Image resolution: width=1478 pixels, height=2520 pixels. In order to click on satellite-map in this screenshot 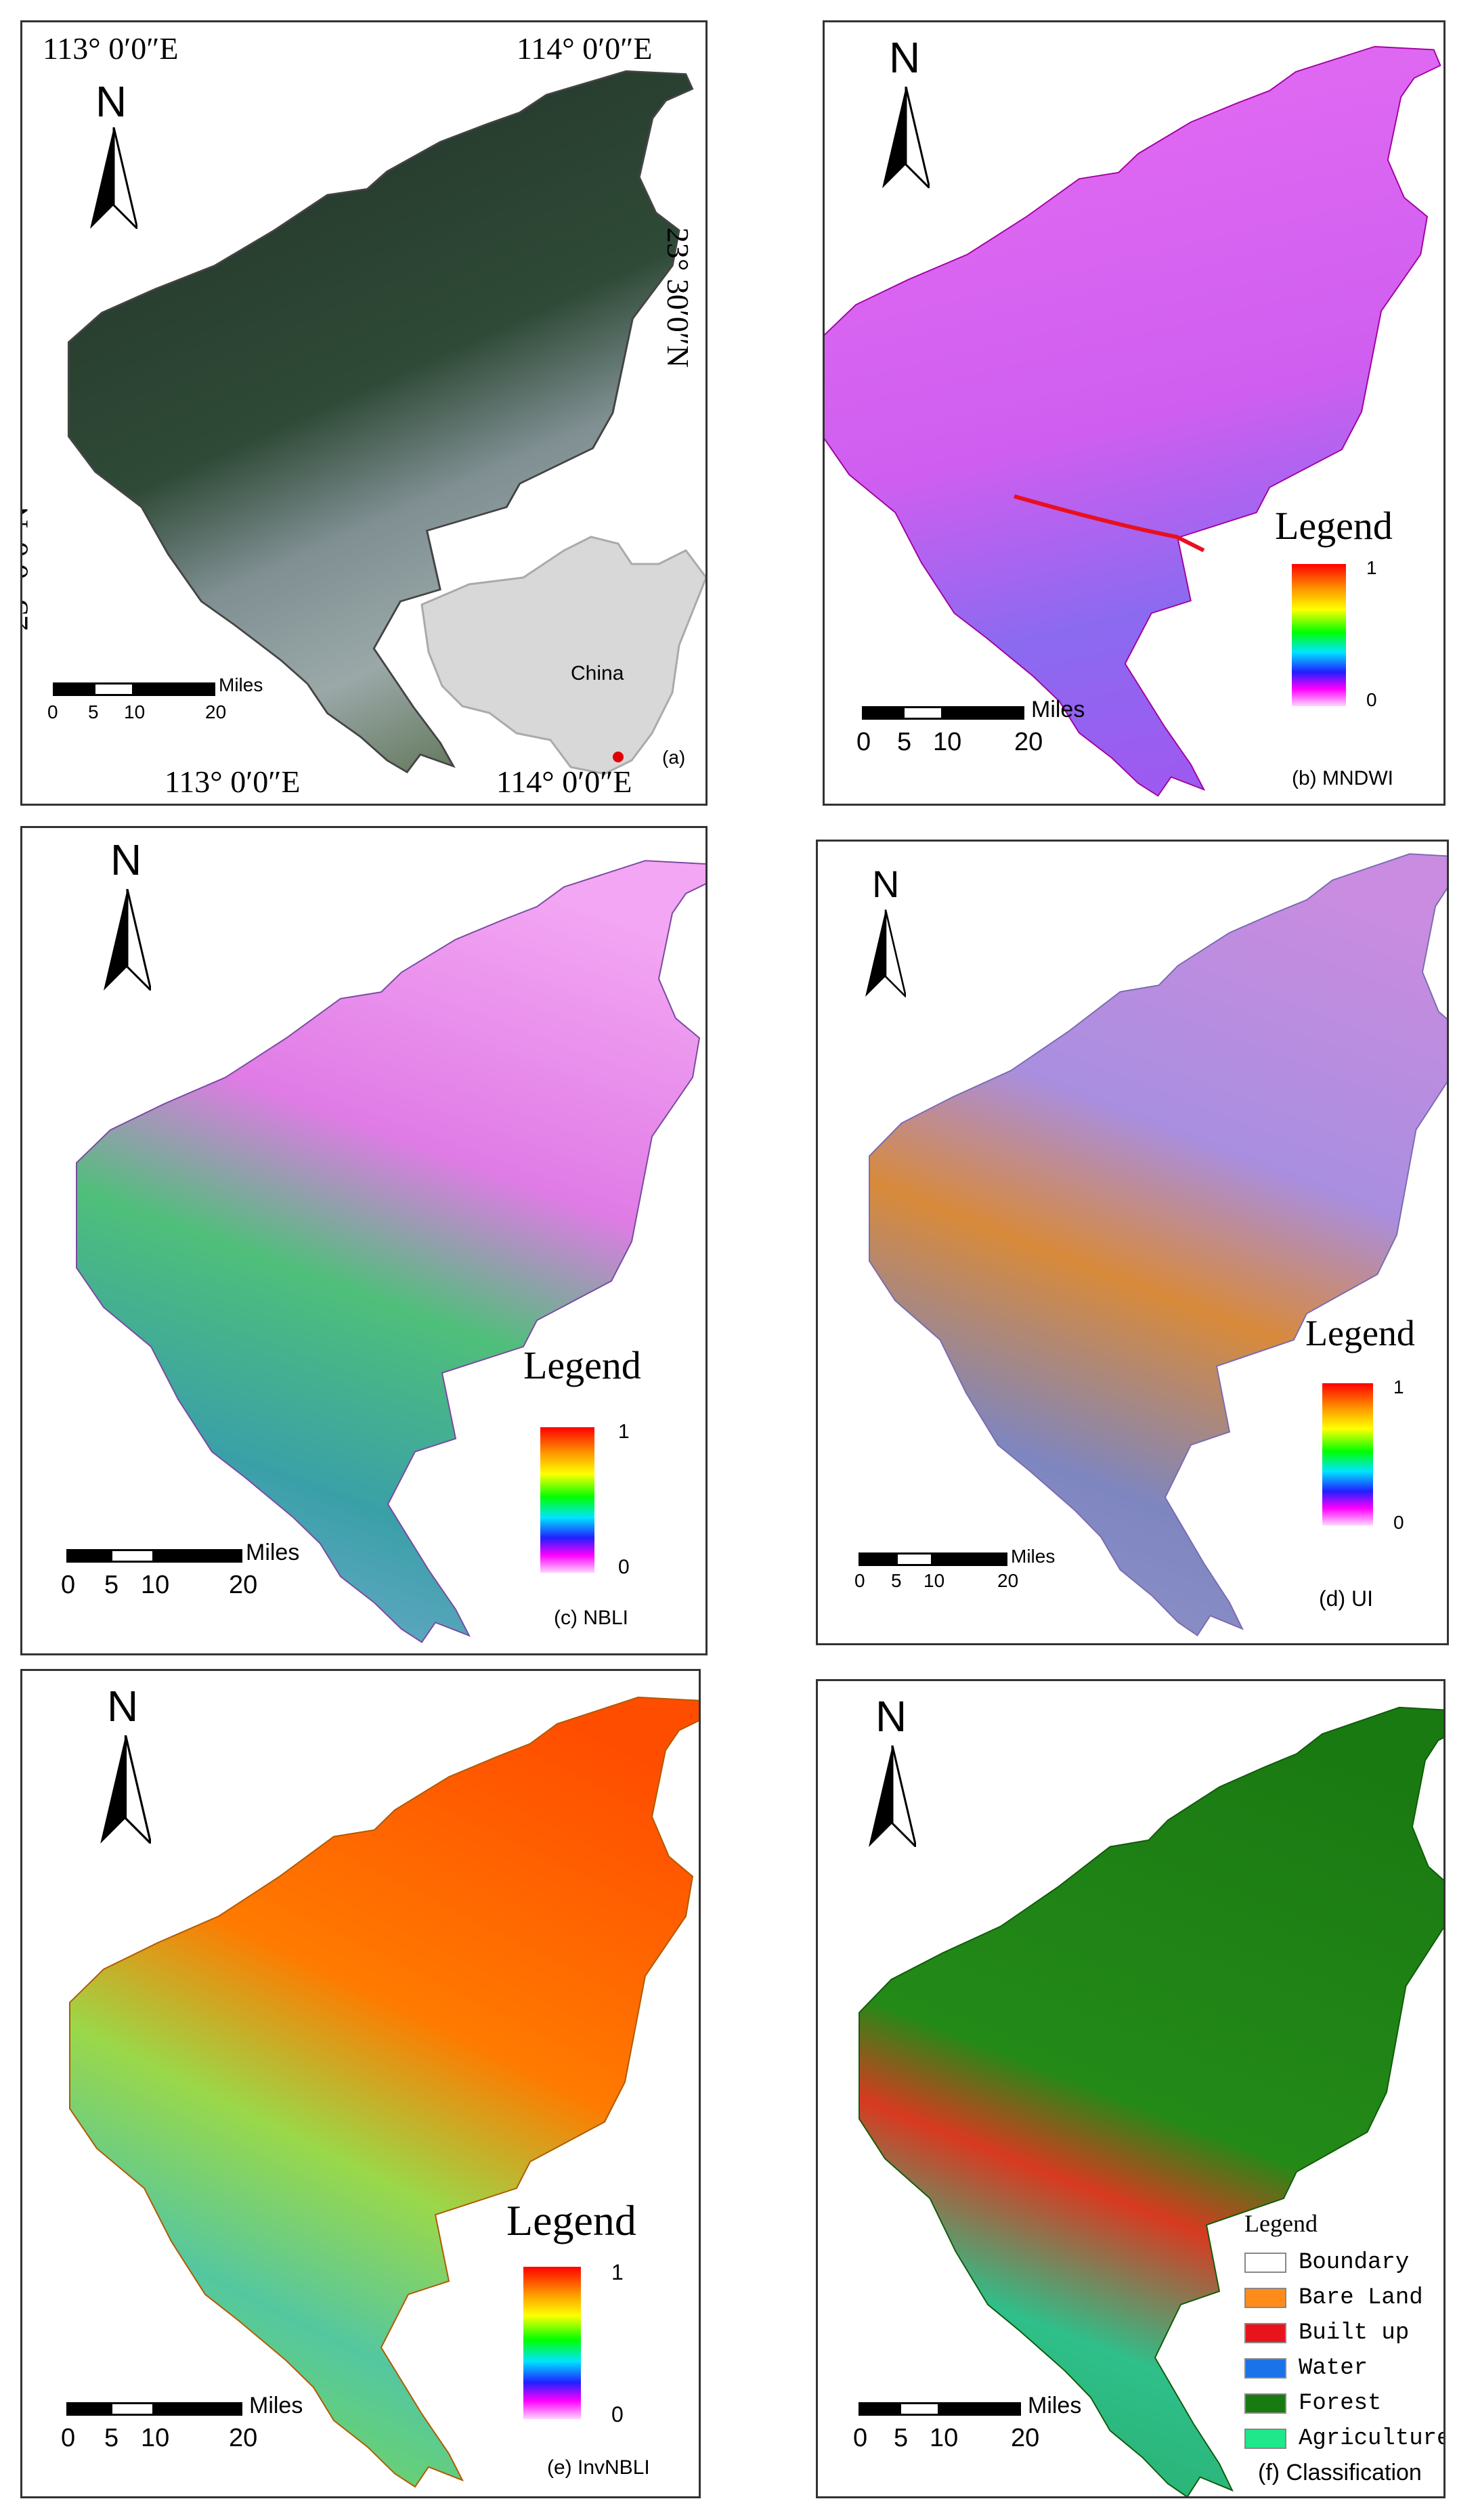, I will do `click(386, 423)`.